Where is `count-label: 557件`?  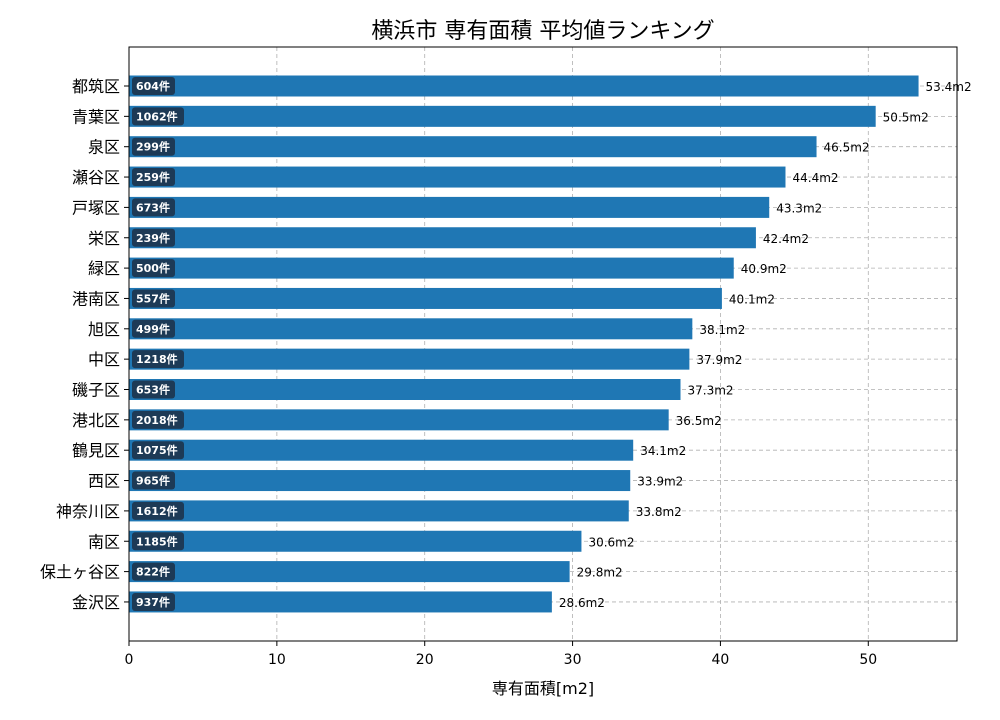
count-label: 557件 is located at coordinates (153, 298).